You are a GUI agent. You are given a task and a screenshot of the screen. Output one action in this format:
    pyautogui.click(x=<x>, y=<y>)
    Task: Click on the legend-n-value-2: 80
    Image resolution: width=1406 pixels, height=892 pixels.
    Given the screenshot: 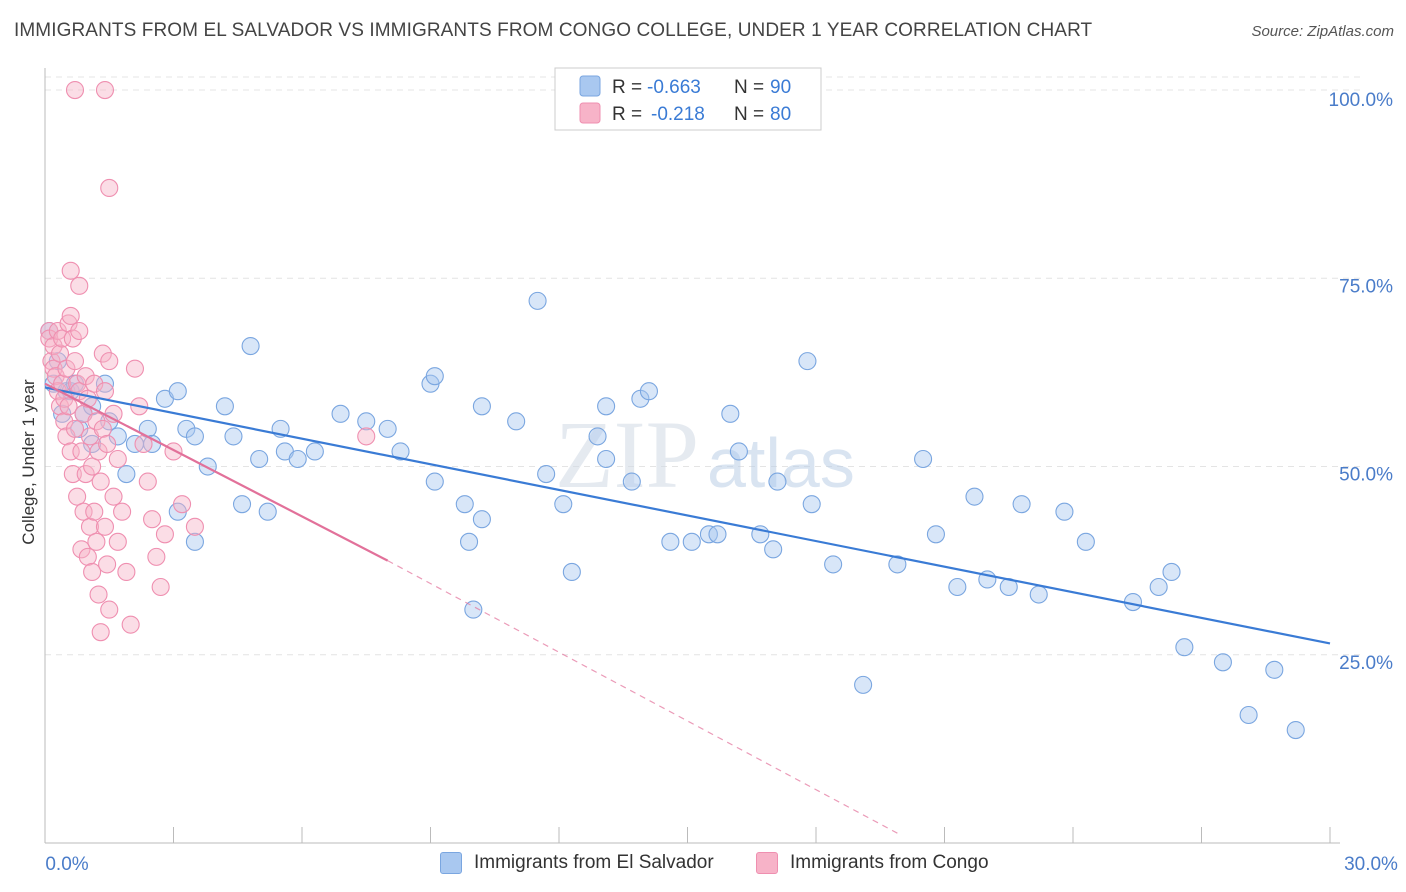 What is the action you would take?
    pyautogui.click(x=780, y=114)
    